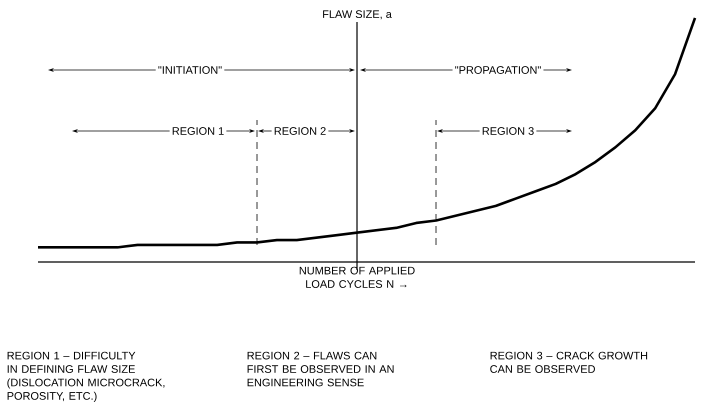 This screenshot has height=402, width=713. I want to click on annotation: REGION 1, so click(198, 131).